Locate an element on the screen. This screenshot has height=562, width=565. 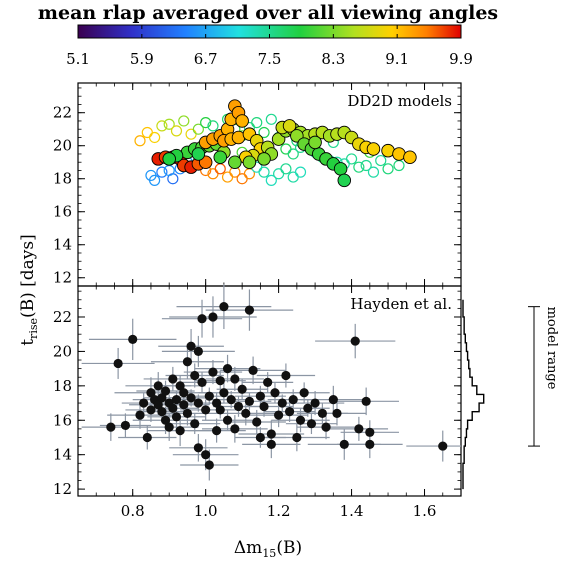
x-tick-label: 1.6 is located at coordinates (425, 511).